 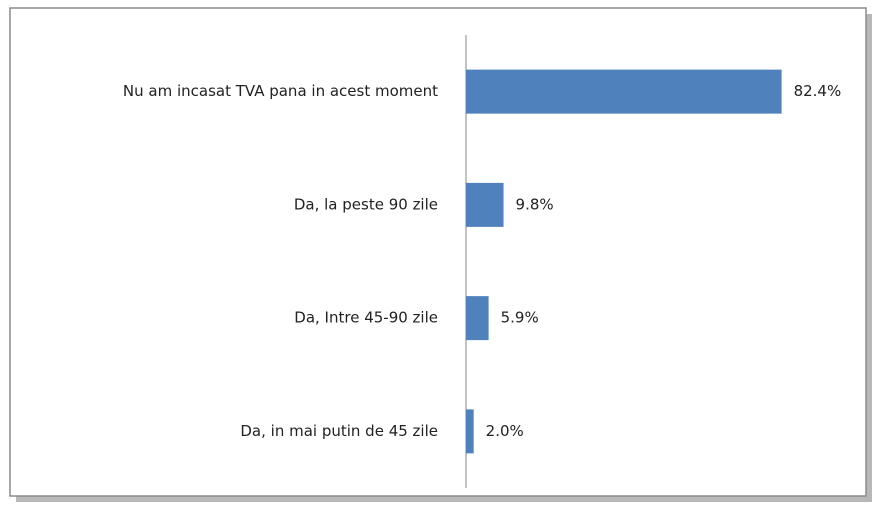 What do you see at coordinates (366, 204) in the screenshot?
I see `category-label: Da, la peste 90 zile` at bounding box center [366, 204].